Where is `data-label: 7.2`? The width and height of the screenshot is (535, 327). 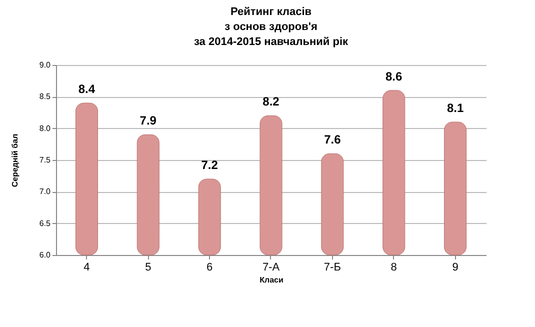 data-label: 7.2 is located at coordinates (209, 165).